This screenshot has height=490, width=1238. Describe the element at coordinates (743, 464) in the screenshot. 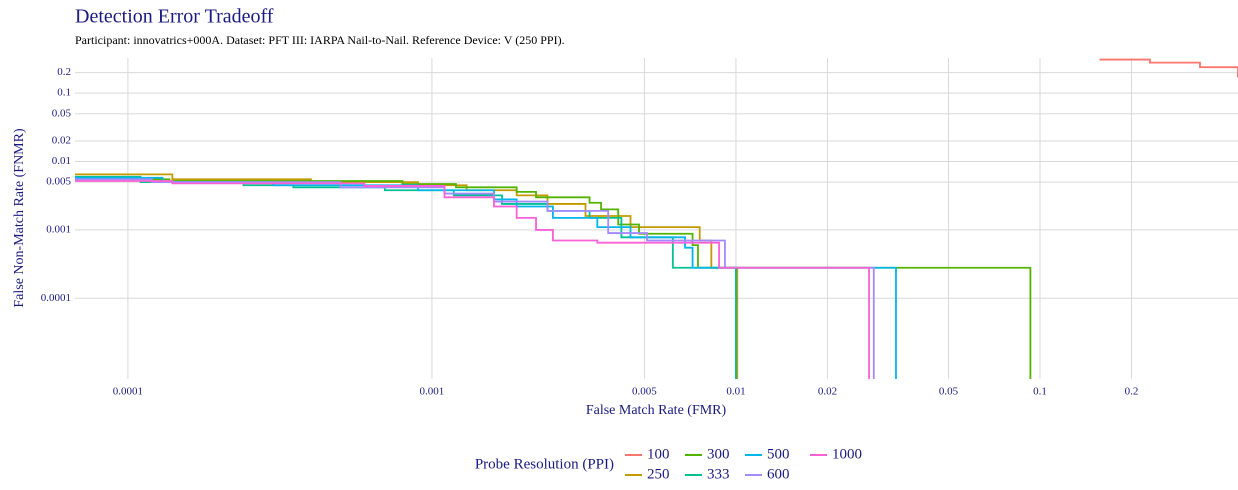

I see `legend: 100 250 300 333 500 600 1000` at that location.